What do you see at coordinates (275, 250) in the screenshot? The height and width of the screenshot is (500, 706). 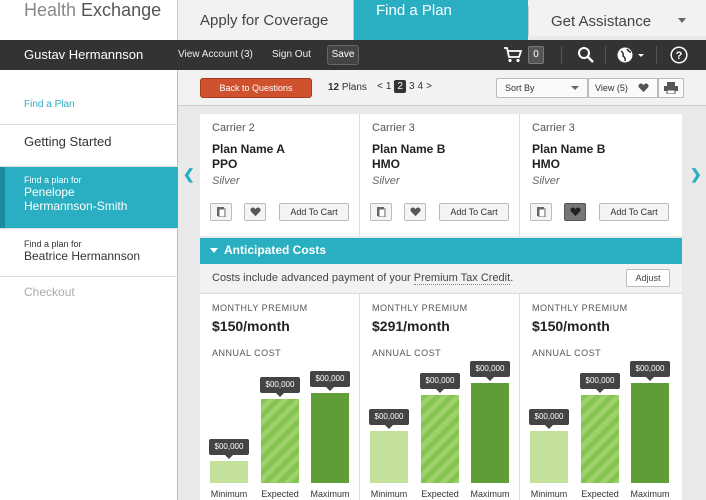 I see `anticipated-costs-heading: Anticipated Costs` at bounding box center [275, 250].